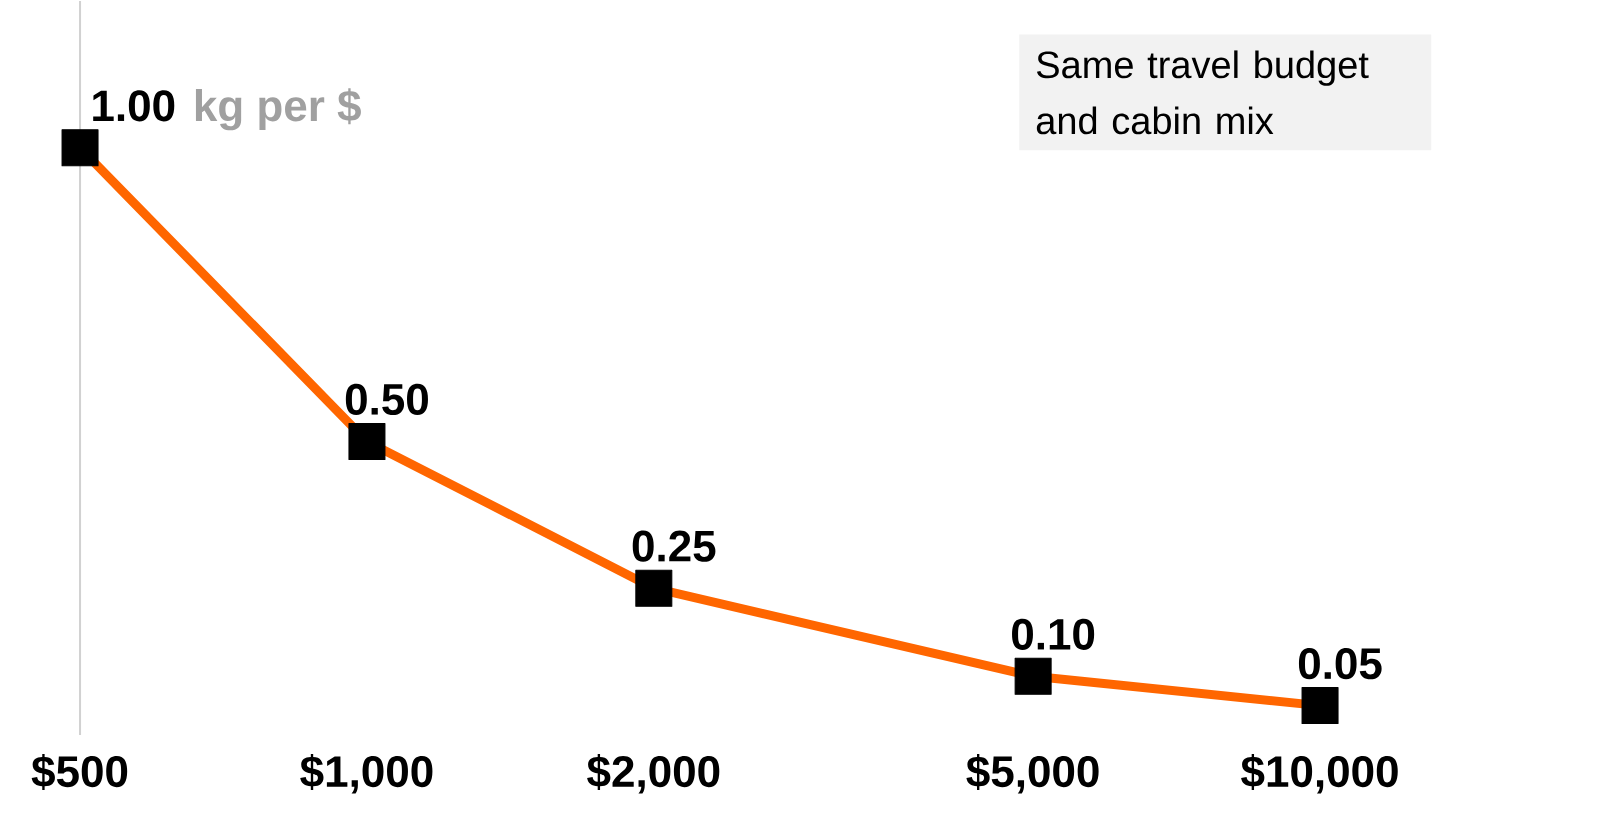  I want to click on x-tick-label: $10,000, so click(1319, 774).